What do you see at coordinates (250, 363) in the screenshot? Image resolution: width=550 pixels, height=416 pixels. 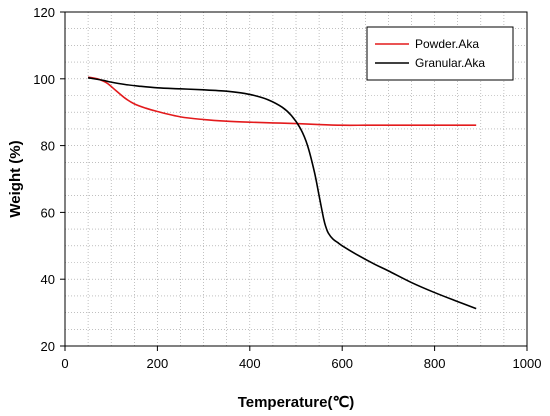 I see `x-tick-label: 400` at bounding box center [250, 363].